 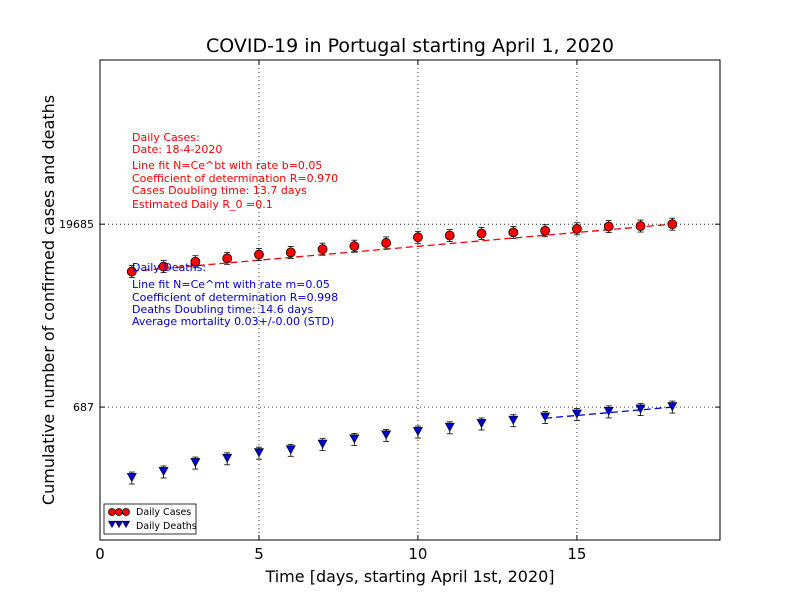 I want to click on y-tick-label: 687, so click(x=83, y=407).